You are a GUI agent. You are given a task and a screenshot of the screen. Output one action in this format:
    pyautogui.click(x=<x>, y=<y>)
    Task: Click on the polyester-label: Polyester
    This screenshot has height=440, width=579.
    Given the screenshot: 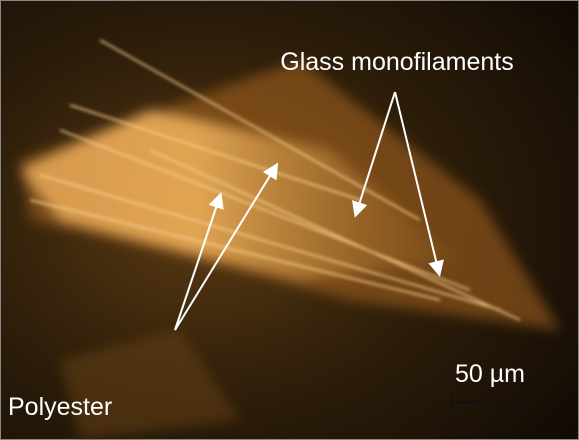 What is the action you would take?
    pyautogui.click(x=60, y=407)
    